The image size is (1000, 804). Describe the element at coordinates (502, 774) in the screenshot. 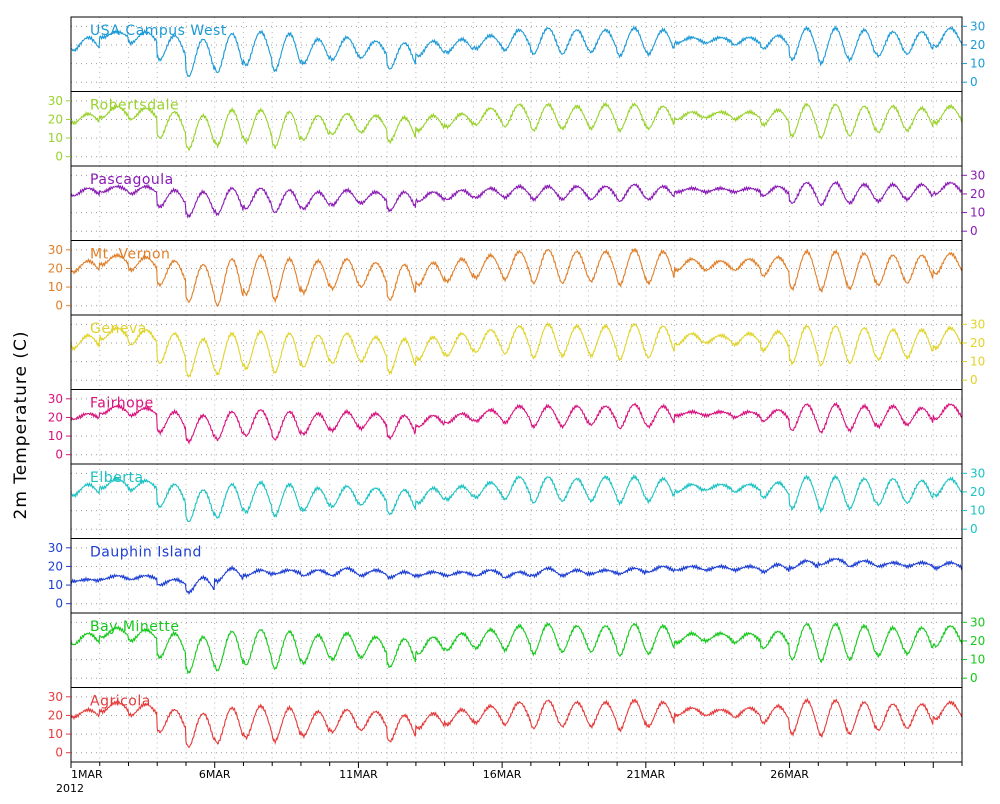

I see `x-tick-label: 16MAR` at that location.